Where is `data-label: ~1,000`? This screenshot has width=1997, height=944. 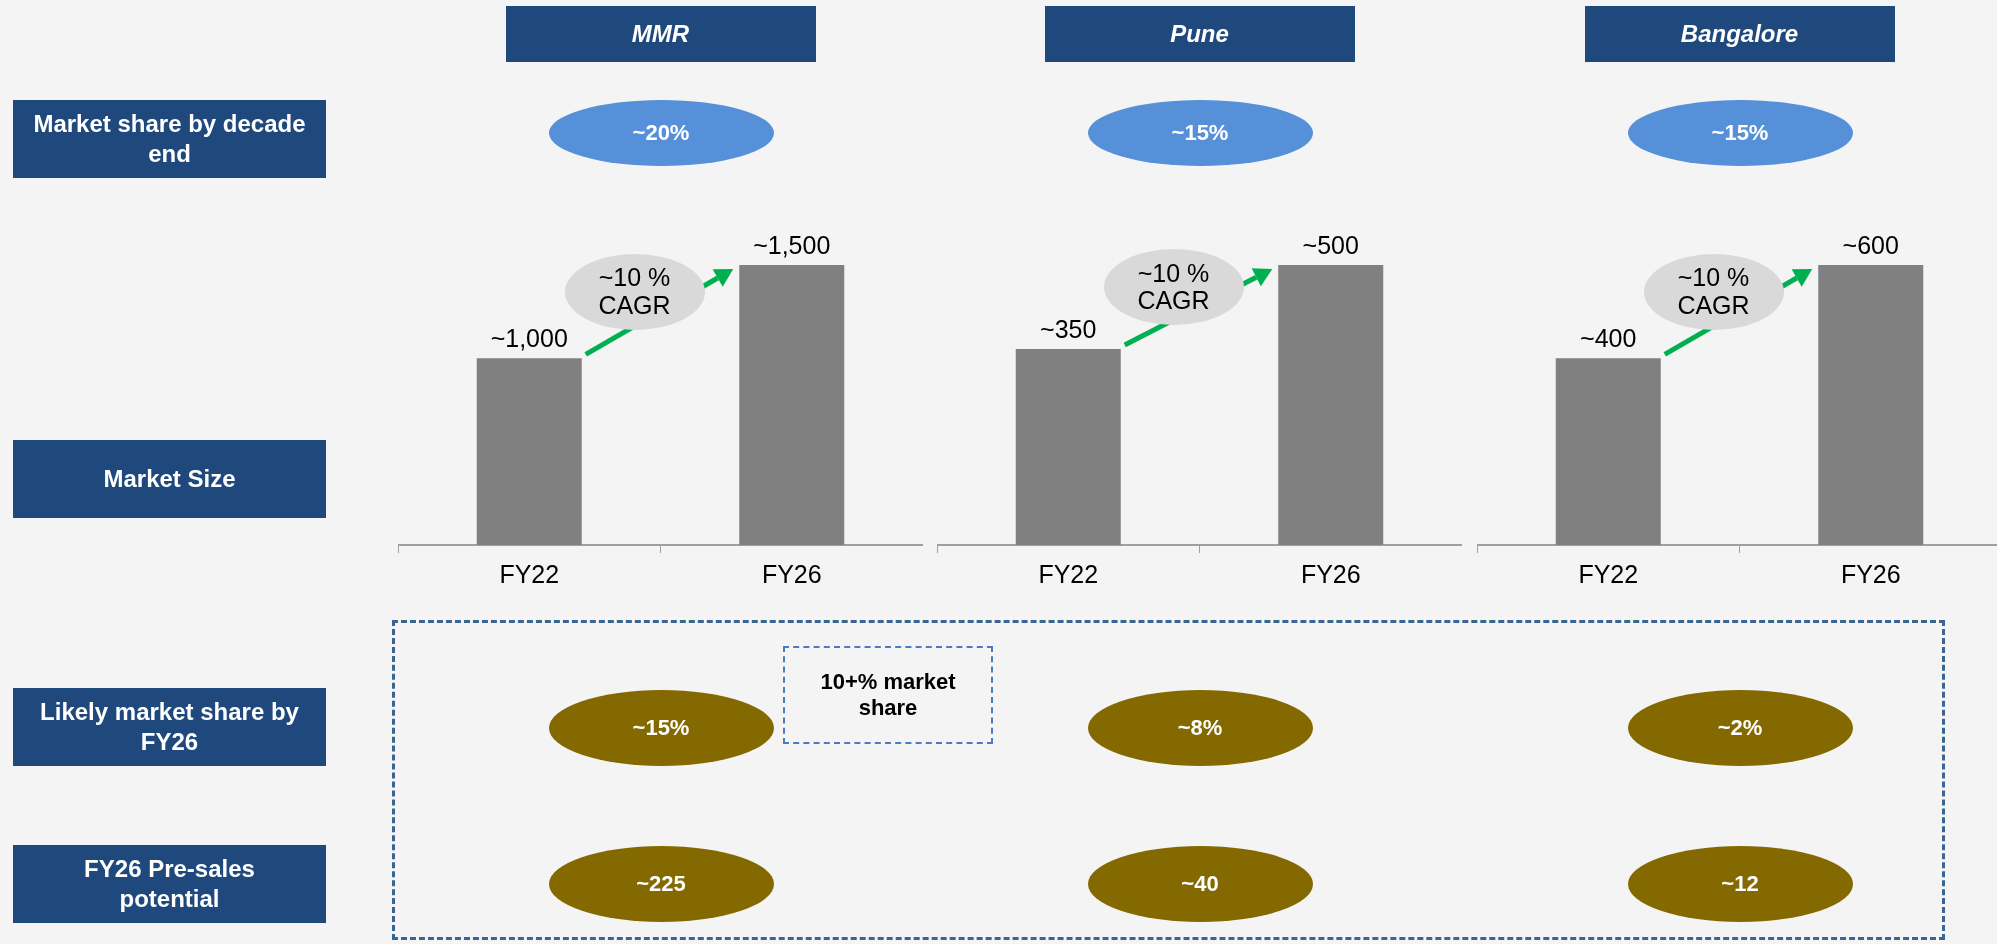 data-label: ~1,000 is located at coordinates (529, 337).